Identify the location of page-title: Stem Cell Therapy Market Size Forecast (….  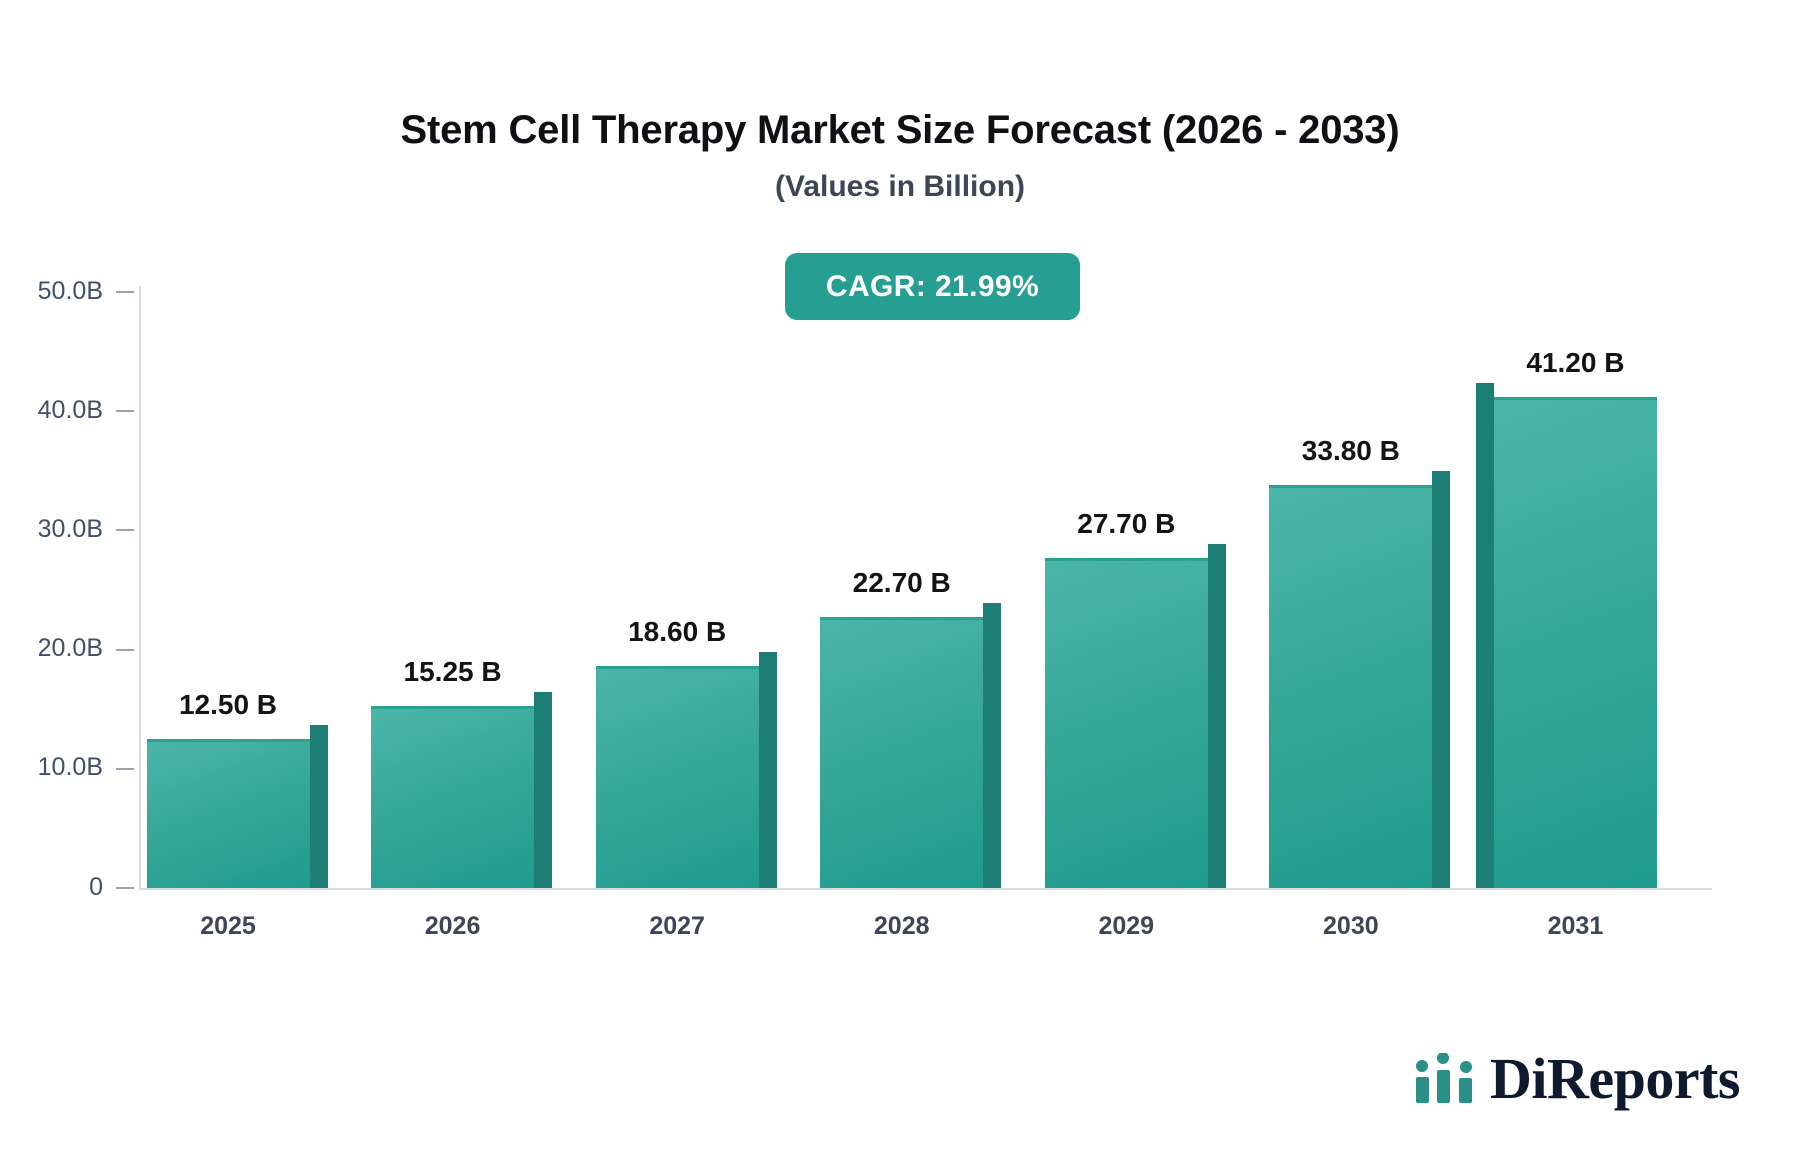
(900, 130).